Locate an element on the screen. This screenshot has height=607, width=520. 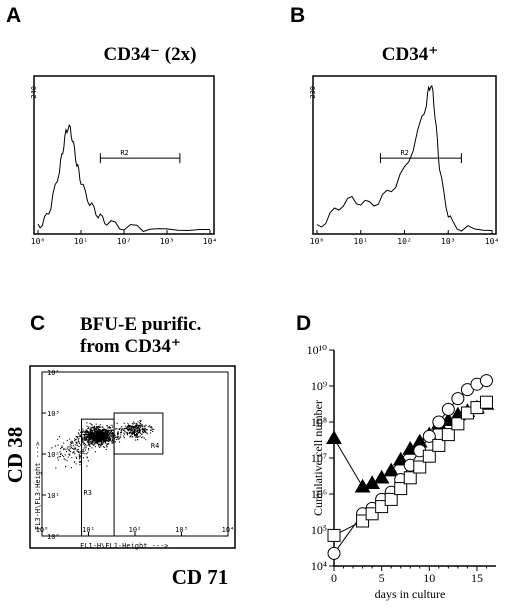
panel-d-y-tick-label: 10⁵ is located at coordinates (319, 530).